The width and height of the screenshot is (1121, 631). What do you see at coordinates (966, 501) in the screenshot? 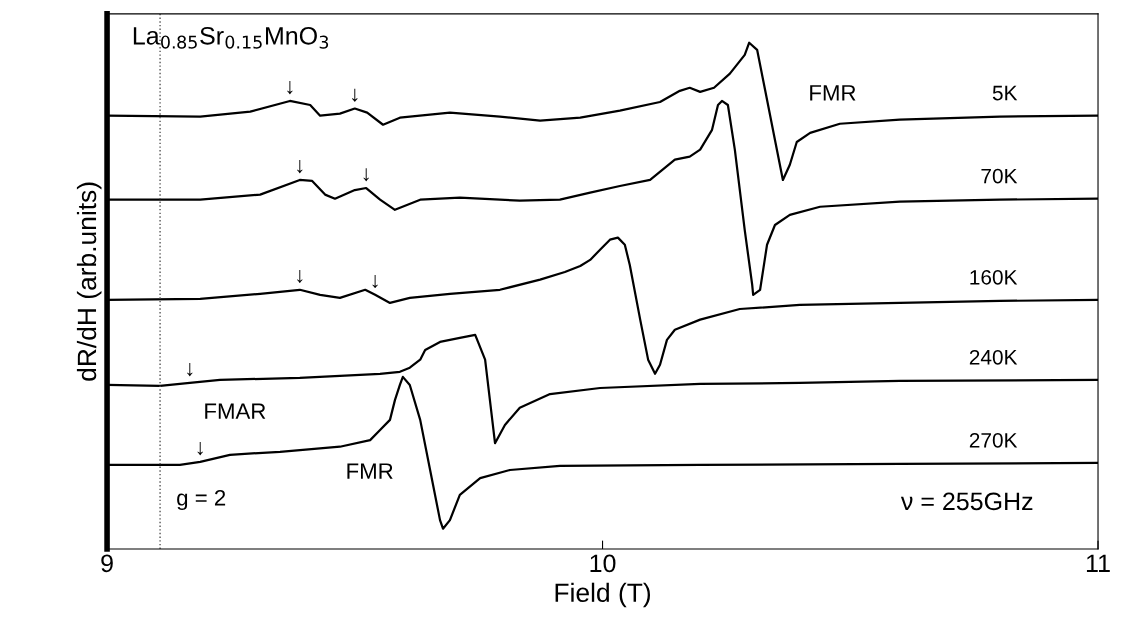
I see `annotation: ν = 255GHz` at bounding box center [966, 501].